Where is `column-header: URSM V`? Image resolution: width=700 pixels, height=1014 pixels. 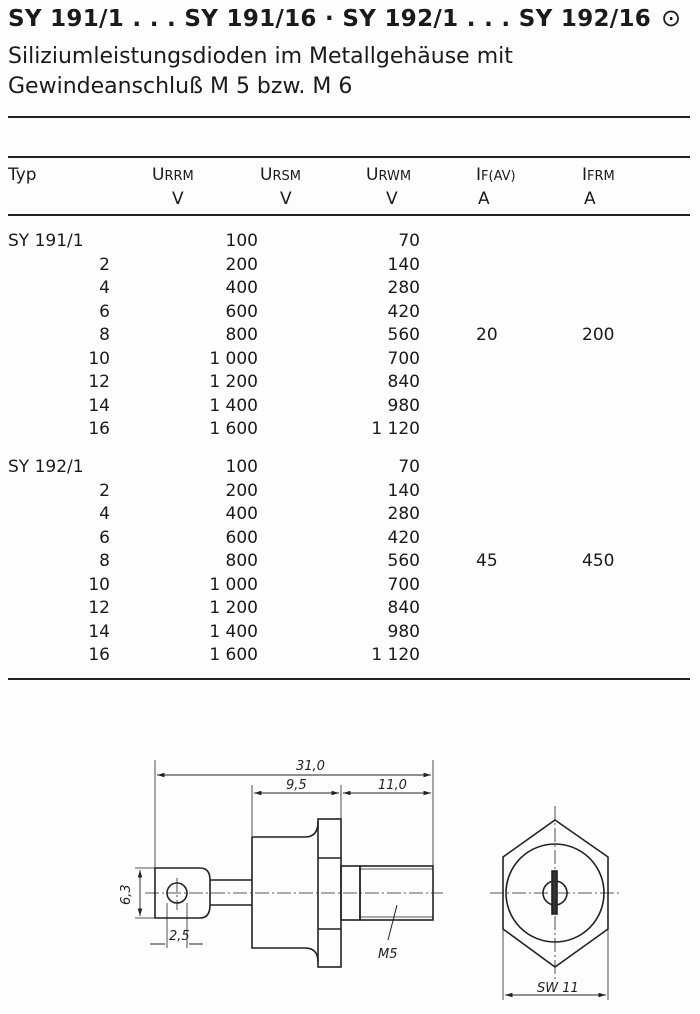
column-header: URSM V is located at coordinates (280, 187).